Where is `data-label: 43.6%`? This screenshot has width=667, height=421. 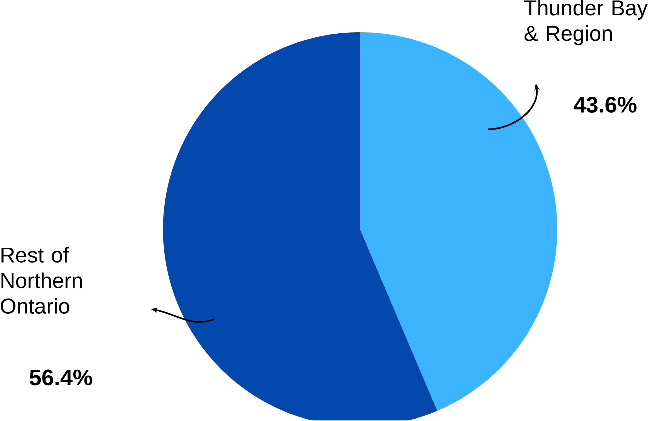 data-label: 43.6% is located at coordinates (605, 105).